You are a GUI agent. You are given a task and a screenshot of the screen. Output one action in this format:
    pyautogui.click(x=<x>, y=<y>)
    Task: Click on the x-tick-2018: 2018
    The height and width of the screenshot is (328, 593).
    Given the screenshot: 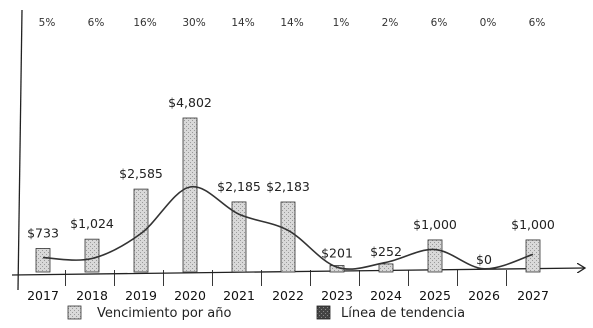 What is the action you would take?
    pyautogui.click(x=92, y=295)
    